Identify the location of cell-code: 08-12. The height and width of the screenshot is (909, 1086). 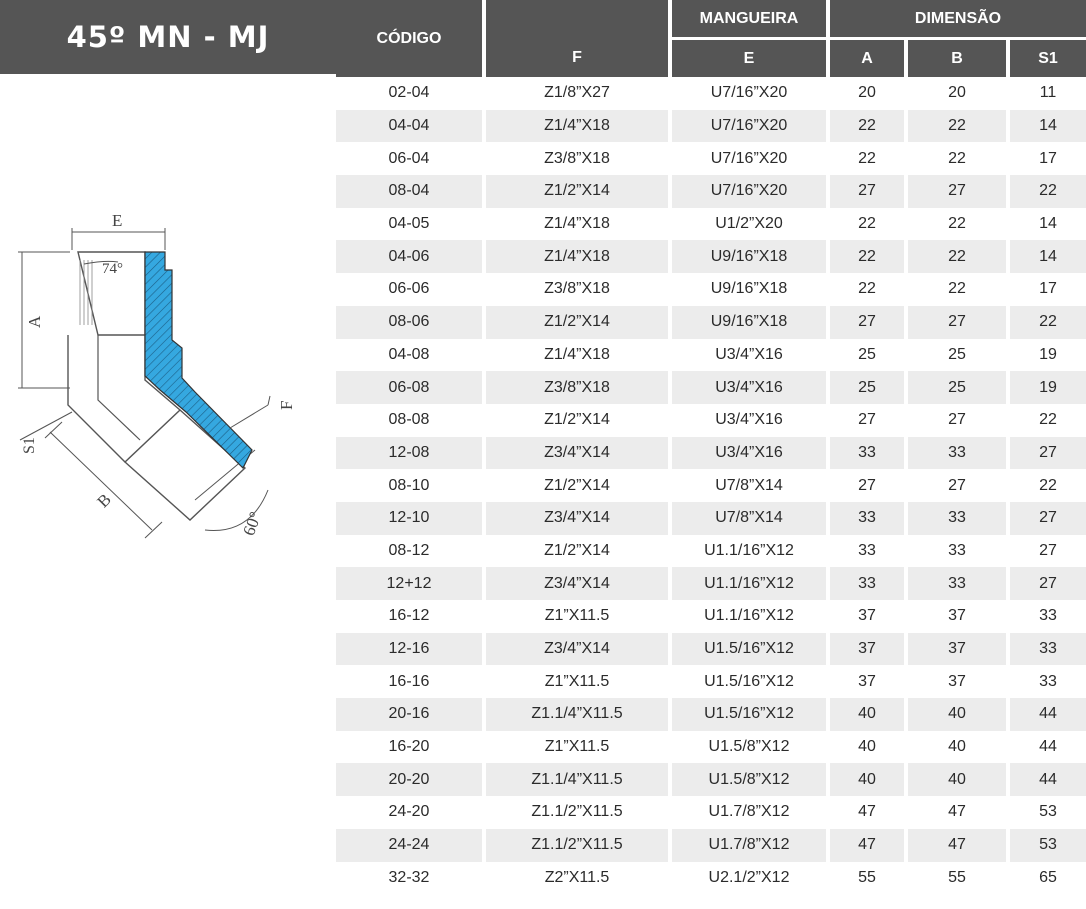
(411, 551).